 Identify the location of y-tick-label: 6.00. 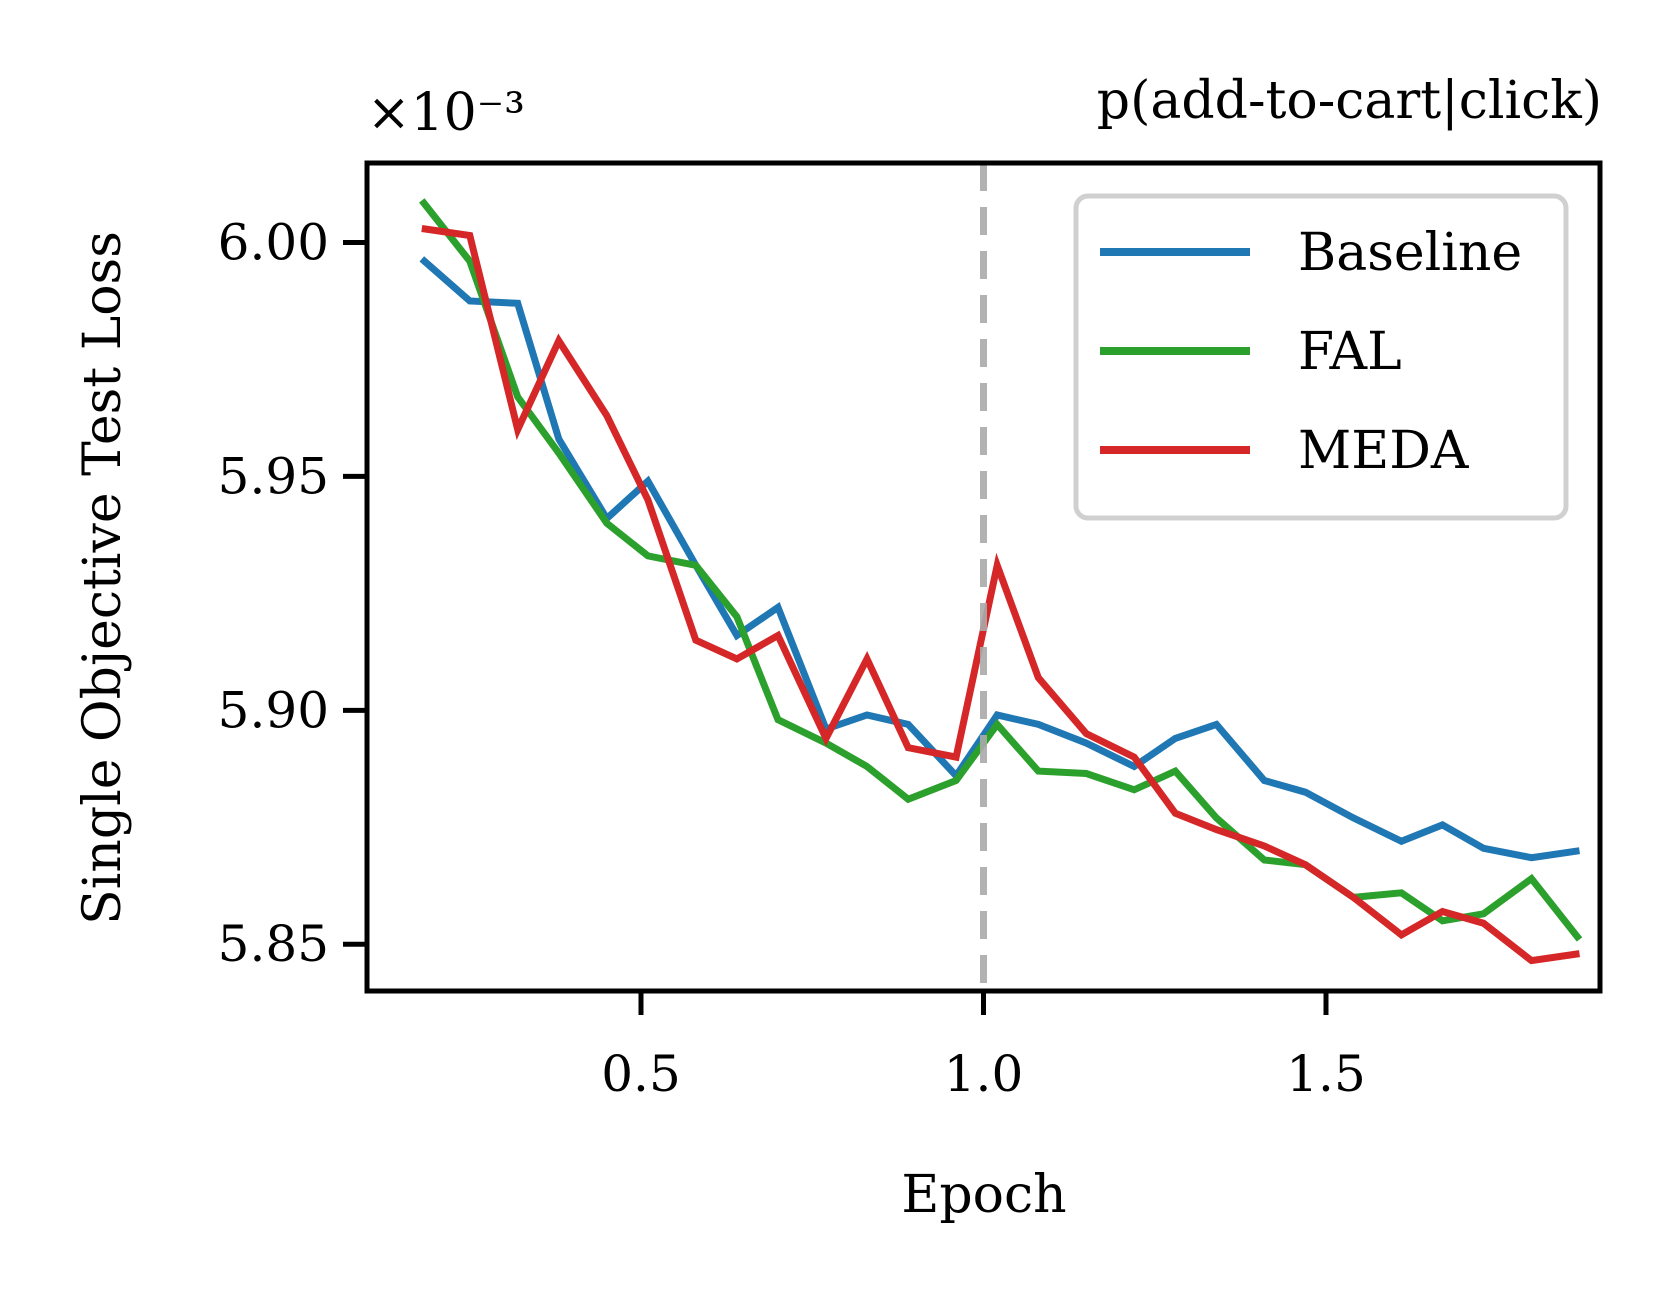
(273, 243).